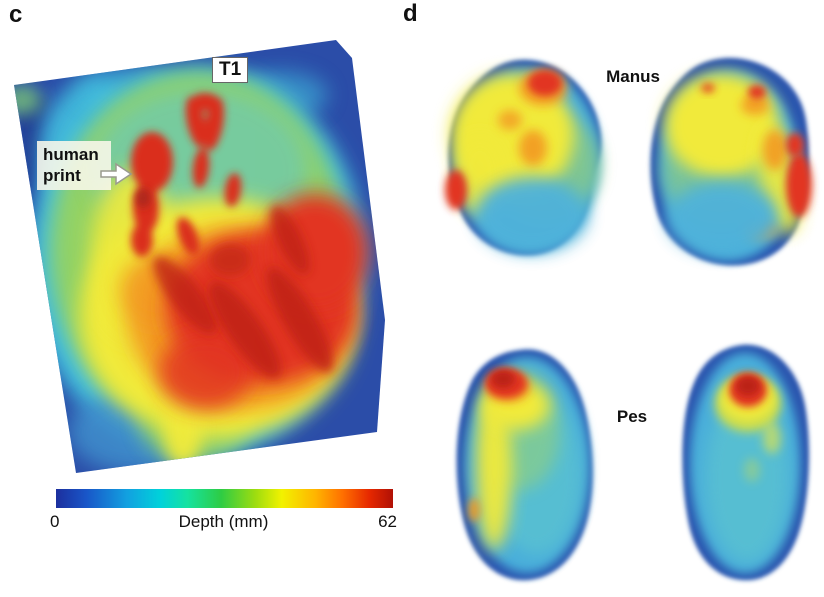  I want to click on pes-left-heatmap, so click(524, 465).